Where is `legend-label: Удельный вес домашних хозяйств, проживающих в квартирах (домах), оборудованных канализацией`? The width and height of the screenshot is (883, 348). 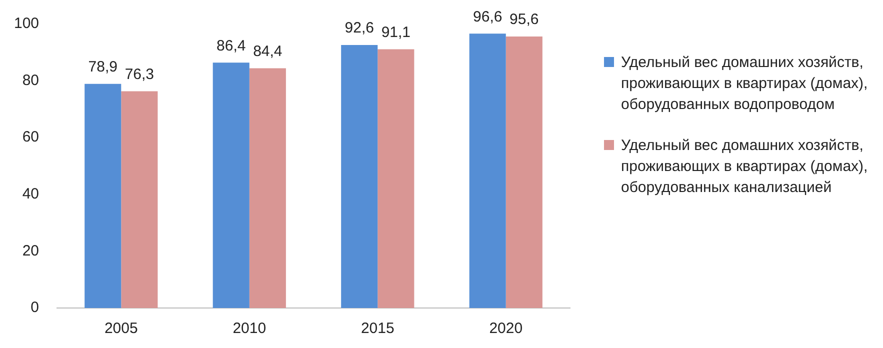
legend-label: Удельный вес домашних хозяйств, проживающих в квартирах (домах), оборудованных канализацией is located at coordinates (745, 167).